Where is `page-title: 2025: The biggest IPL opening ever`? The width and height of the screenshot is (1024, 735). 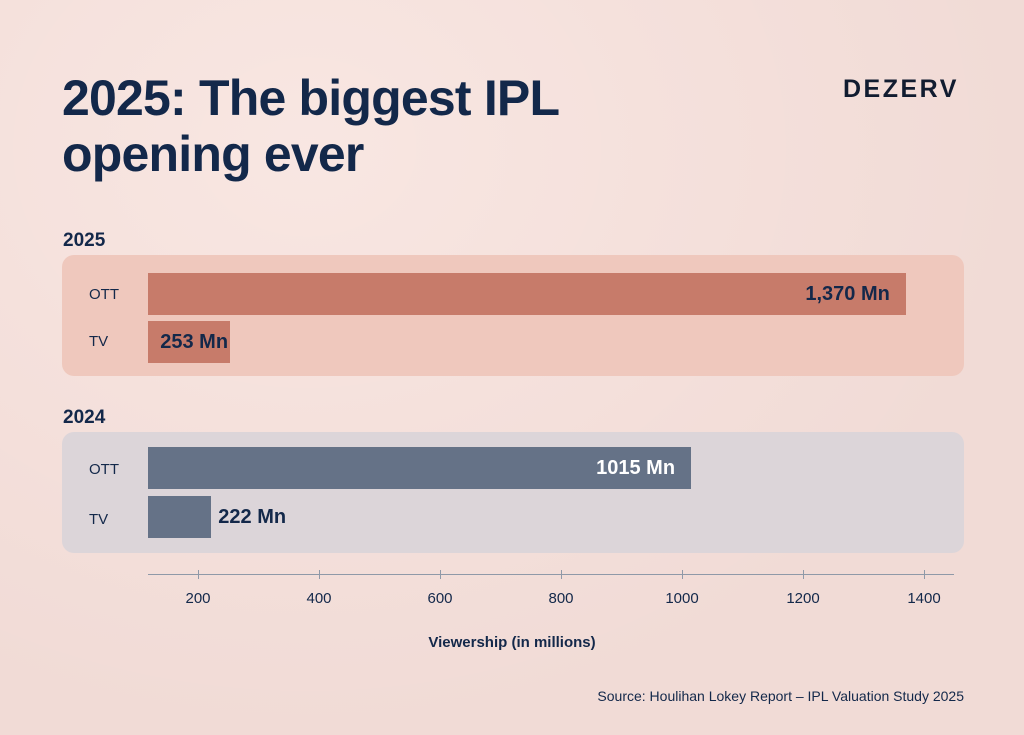
page-title: 2025: The biggest IPL opening ever is located at coordinates (372, 126).